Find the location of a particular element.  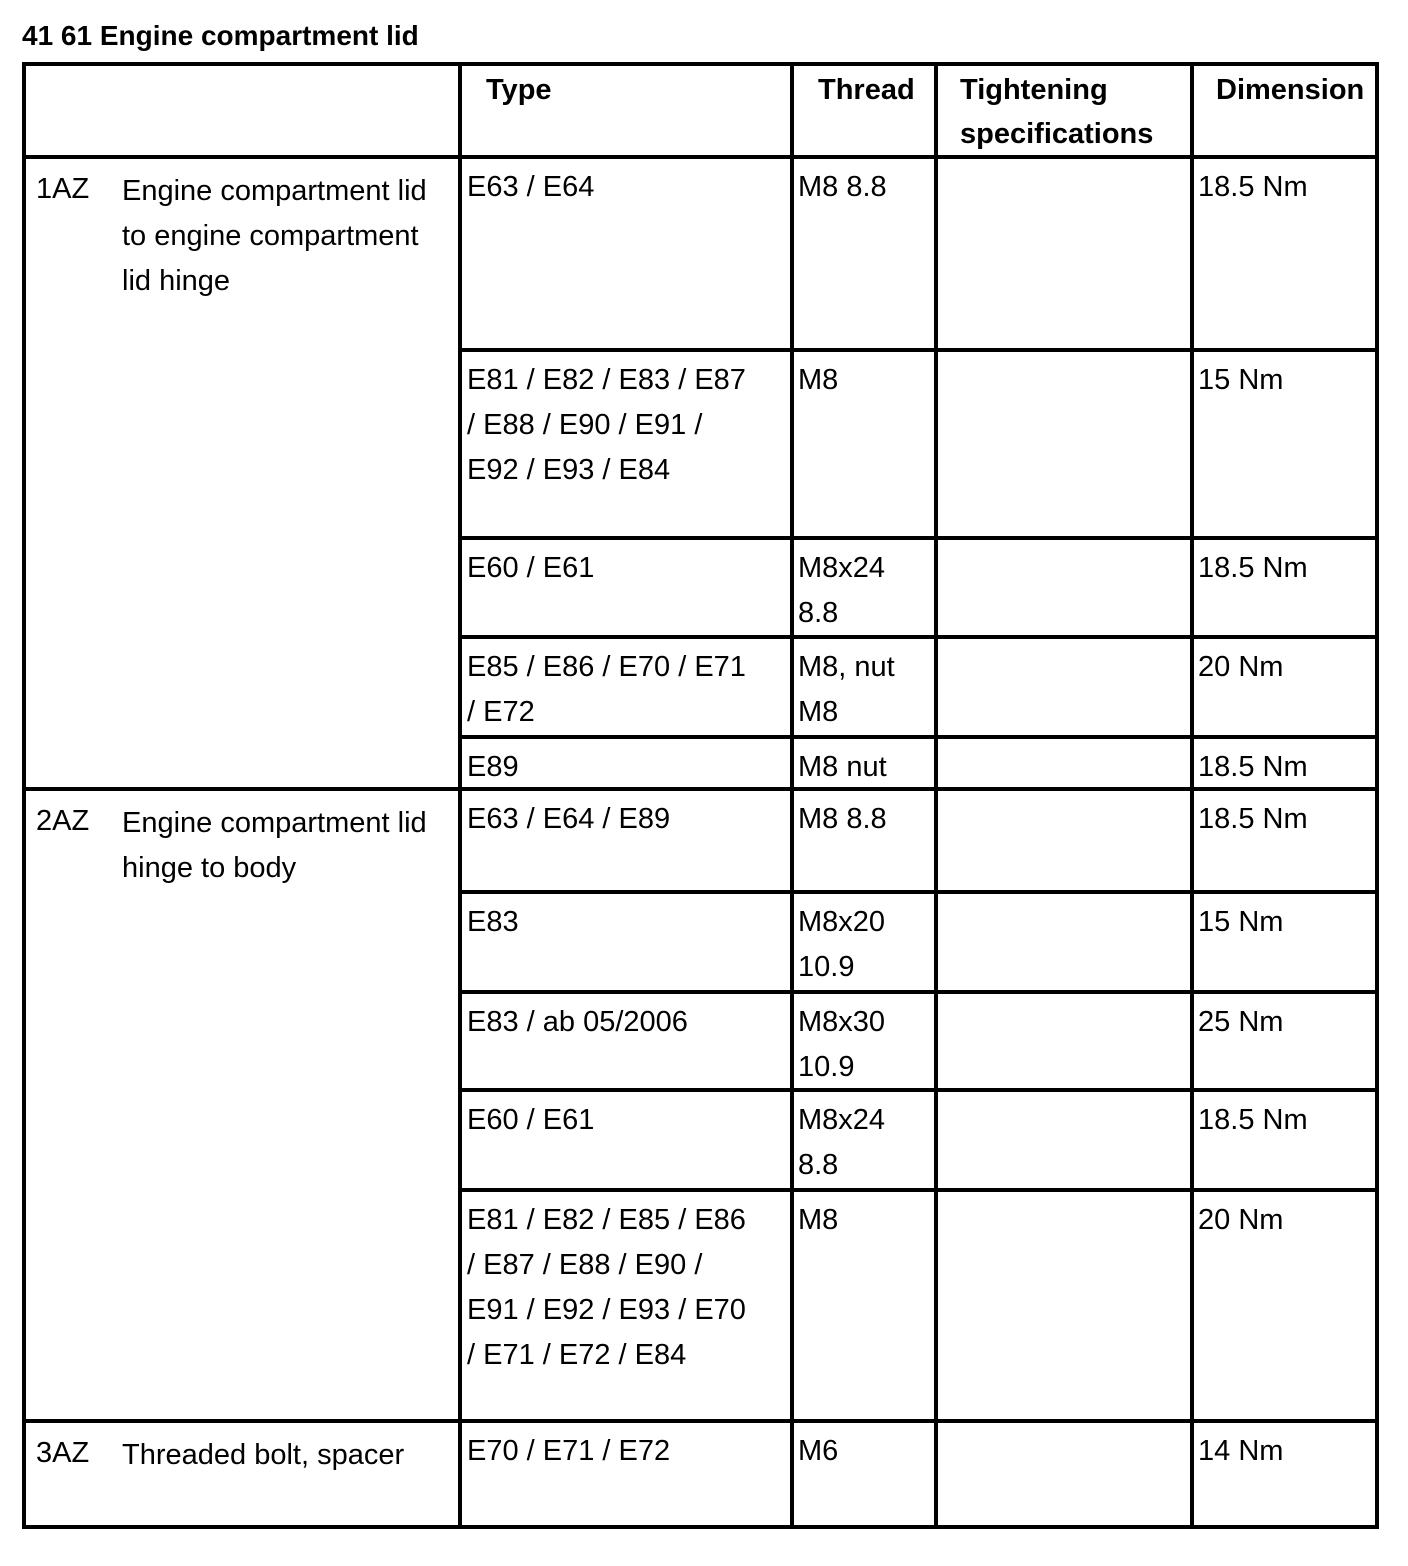

header-cell: Thread is located at coordinates (866, 90).